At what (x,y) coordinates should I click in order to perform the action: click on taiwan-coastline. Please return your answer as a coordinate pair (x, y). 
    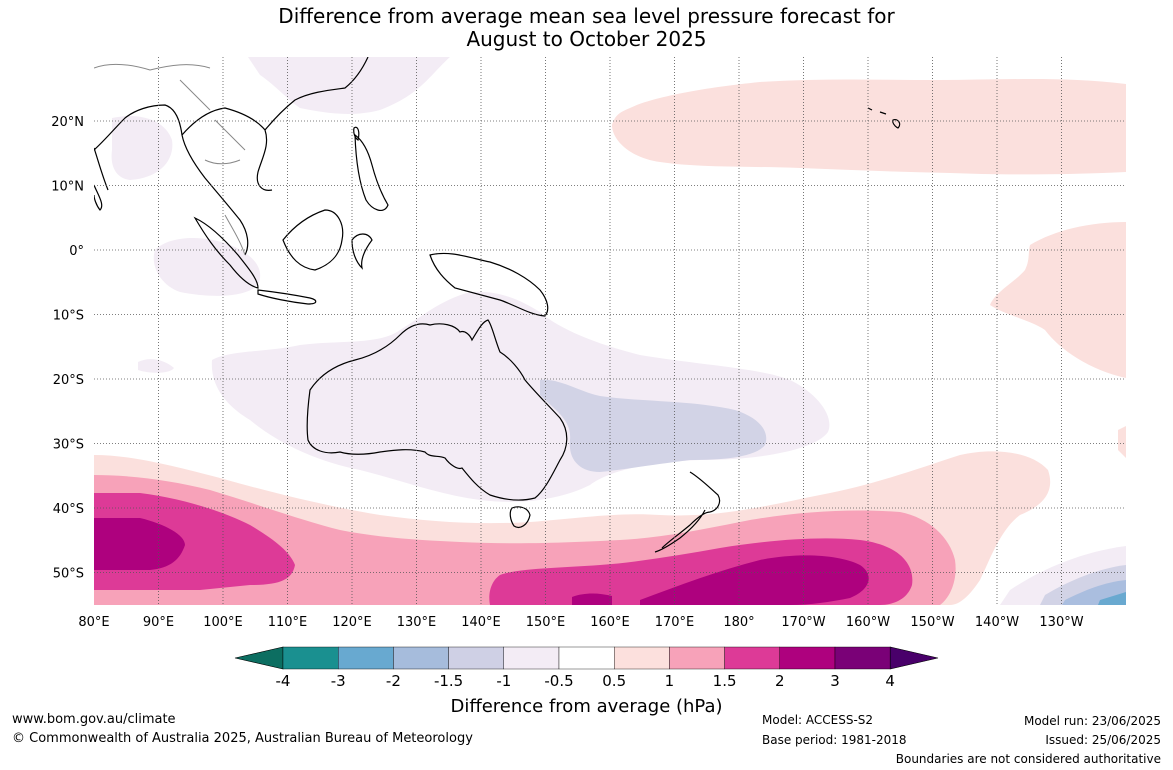
    Looking at the image, I should click on (356, 133).